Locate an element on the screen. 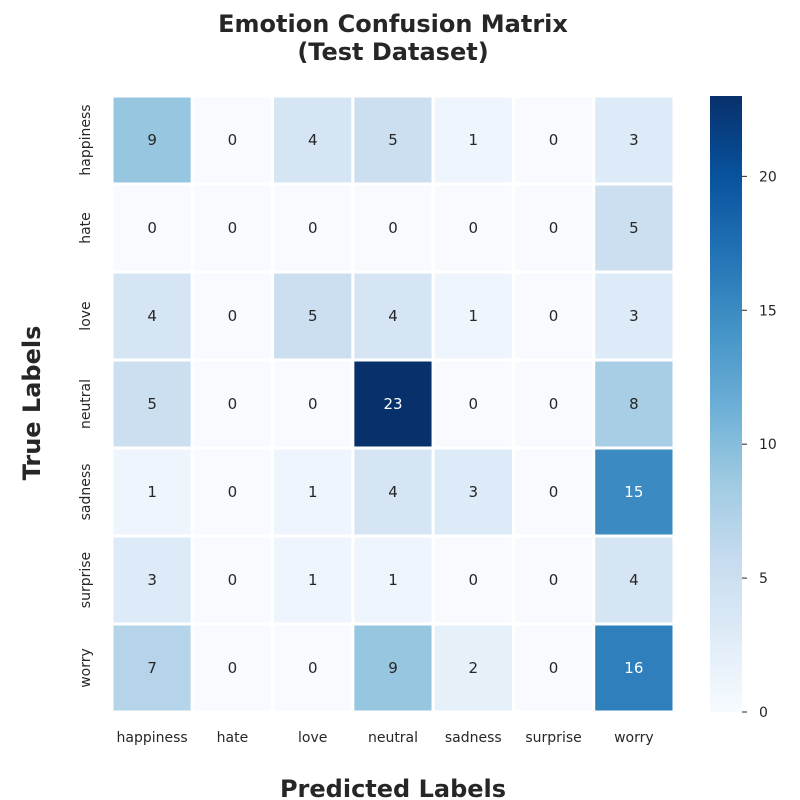 The width and height of the screenshot is (800, 800). y-tick-label: love is located at coordinates (86, 315).